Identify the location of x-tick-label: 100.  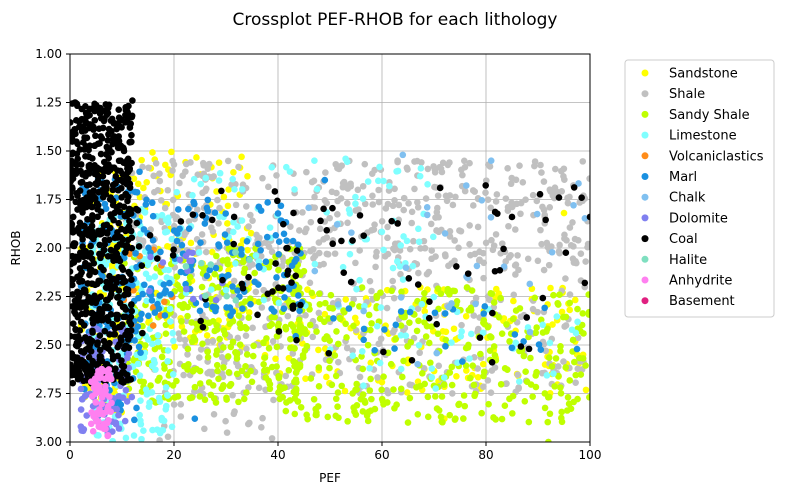
(590, 455).